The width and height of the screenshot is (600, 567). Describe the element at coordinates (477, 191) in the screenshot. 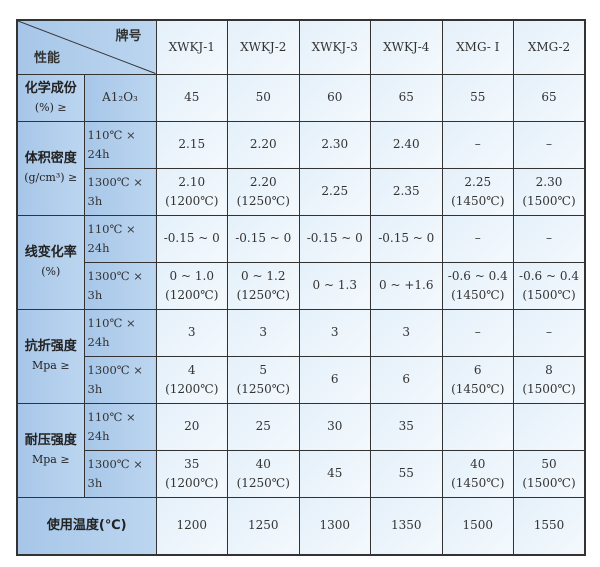

I see `value-cell: 2.25 (1450℃)` at that location.